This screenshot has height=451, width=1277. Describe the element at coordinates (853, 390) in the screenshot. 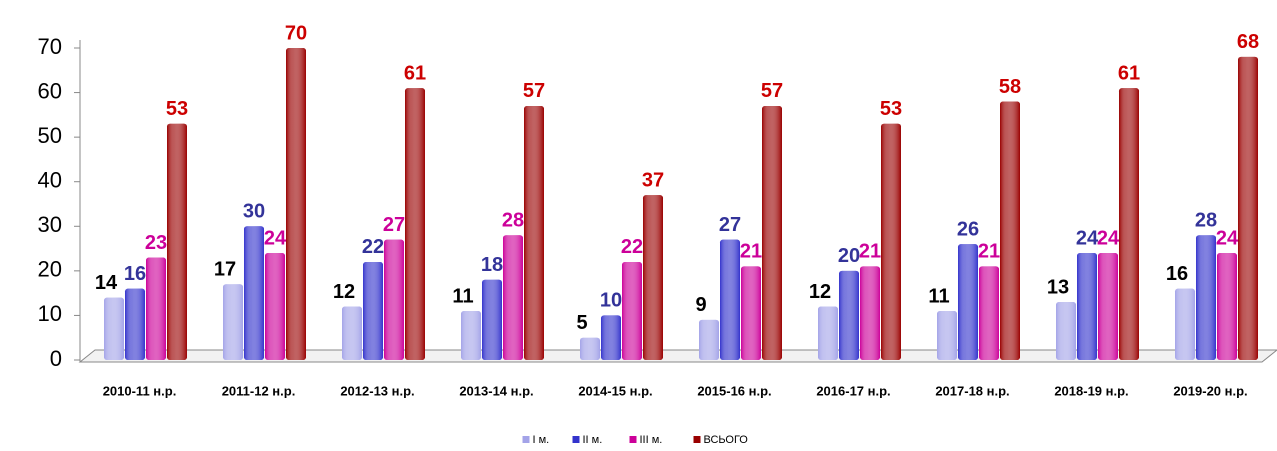

I see `x-tick-label: 2016-17 н.р.` at that location.